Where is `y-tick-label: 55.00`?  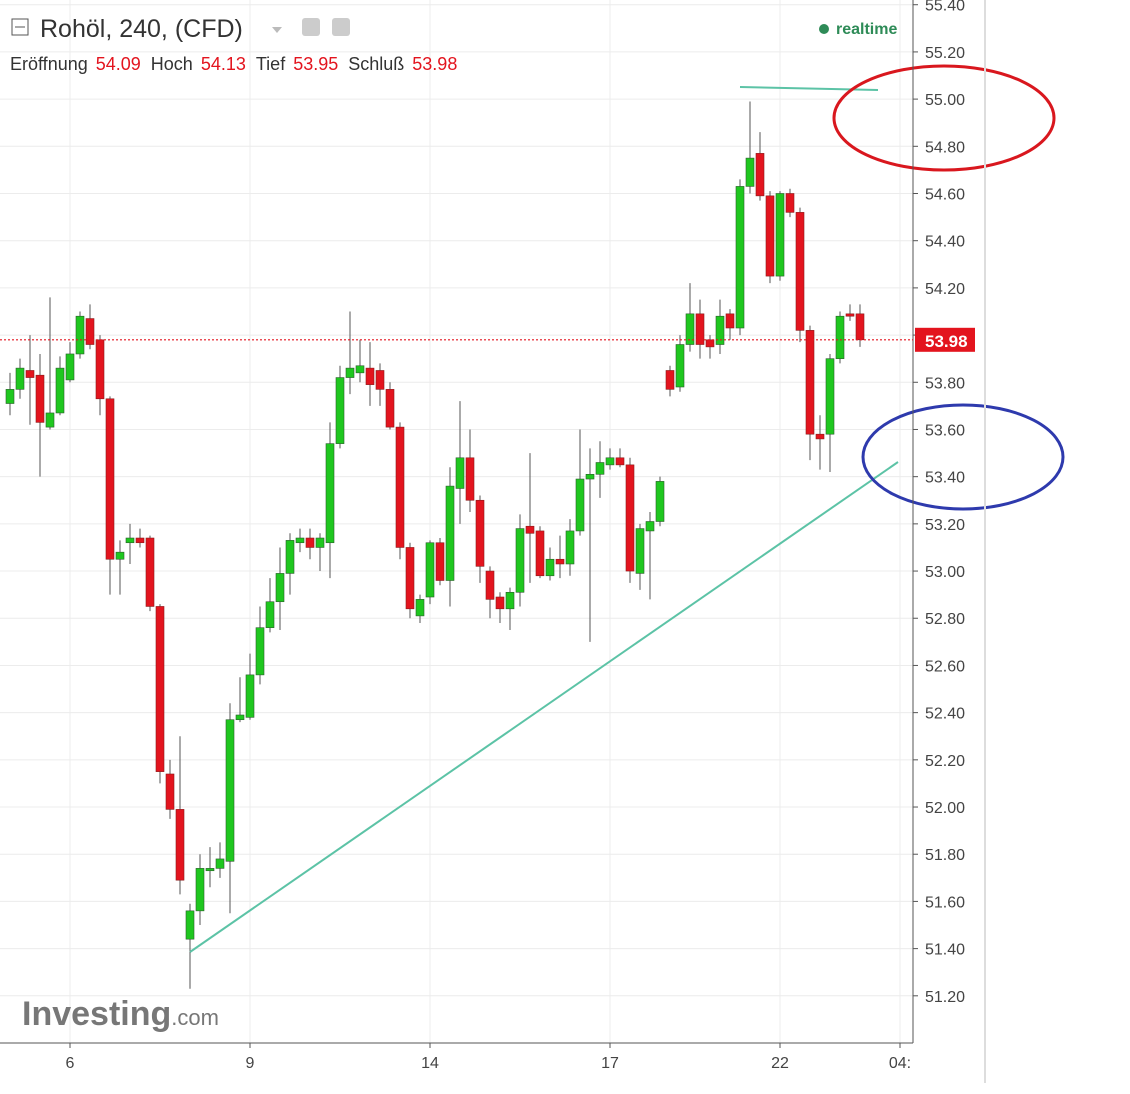
y-tick-label: 55.00 is located at coordinates (945, 100).